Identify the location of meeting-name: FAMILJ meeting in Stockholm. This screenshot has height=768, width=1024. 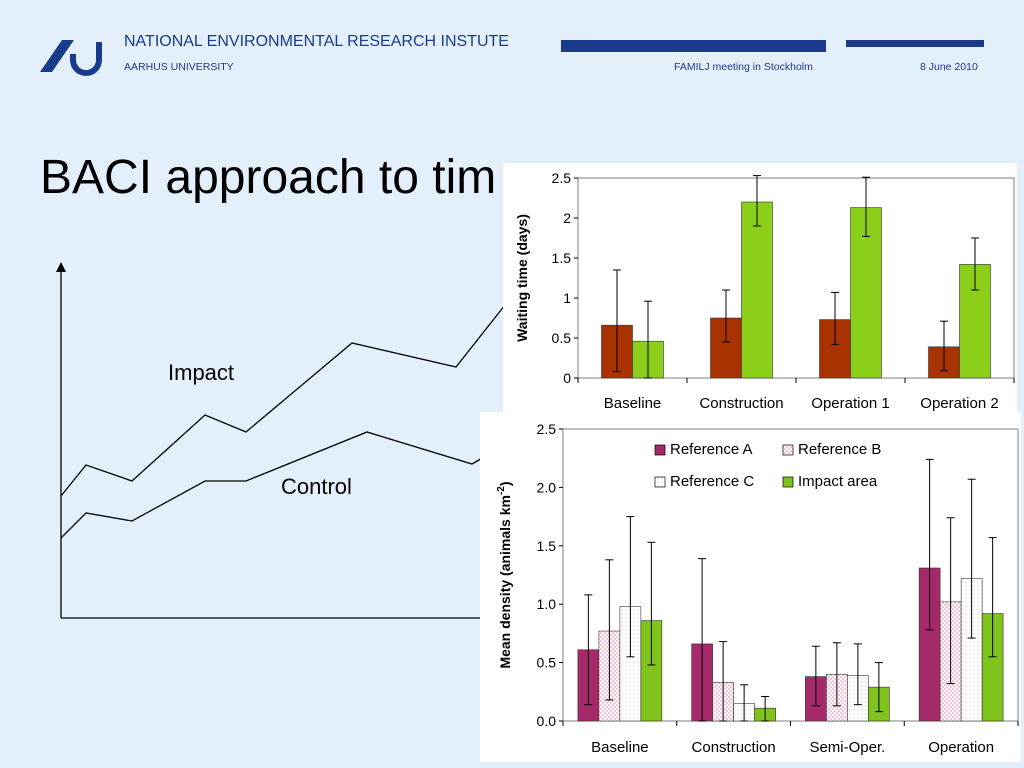
(743, 67).